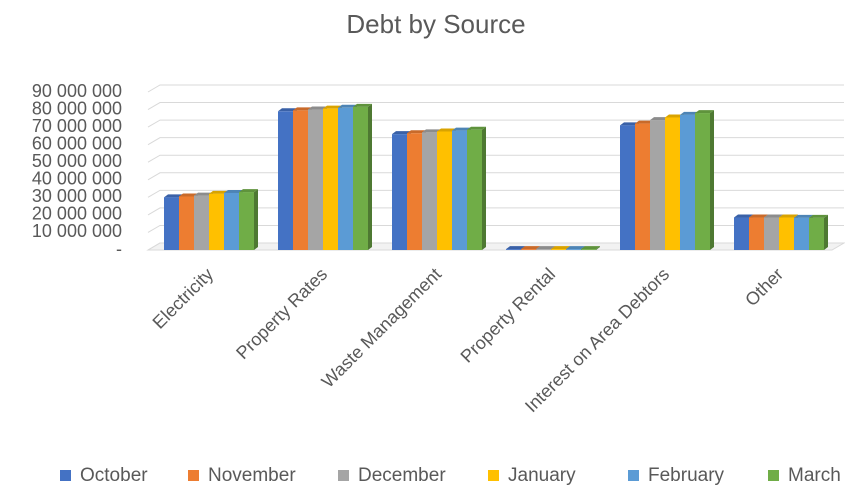 The image size is (845, 486). Describe the element at coordinates (114, 475) in the screenshot. I see `legend-label: October` at that location.